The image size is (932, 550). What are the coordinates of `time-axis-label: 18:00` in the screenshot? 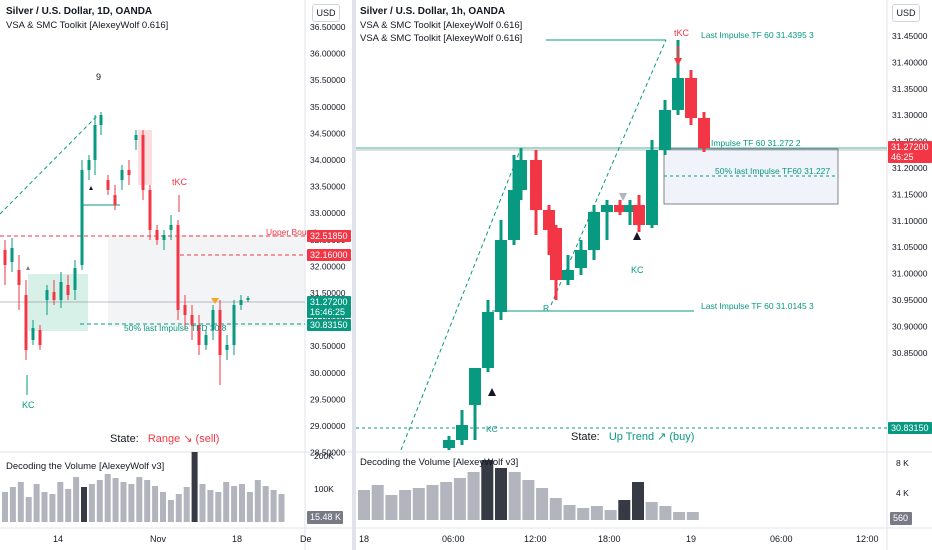 It's located at (609, 539).